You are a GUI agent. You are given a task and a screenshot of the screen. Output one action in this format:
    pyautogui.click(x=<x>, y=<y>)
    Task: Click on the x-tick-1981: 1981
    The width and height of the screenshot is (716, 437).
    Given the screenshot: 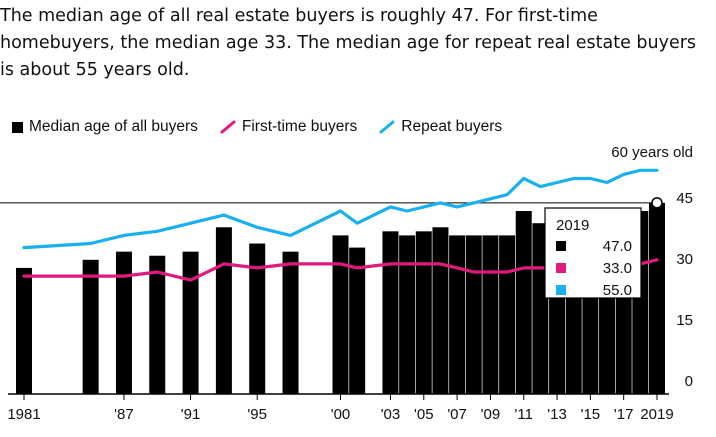 What is the action you would take?
    pyautogui.click(x=23, y=414)
    